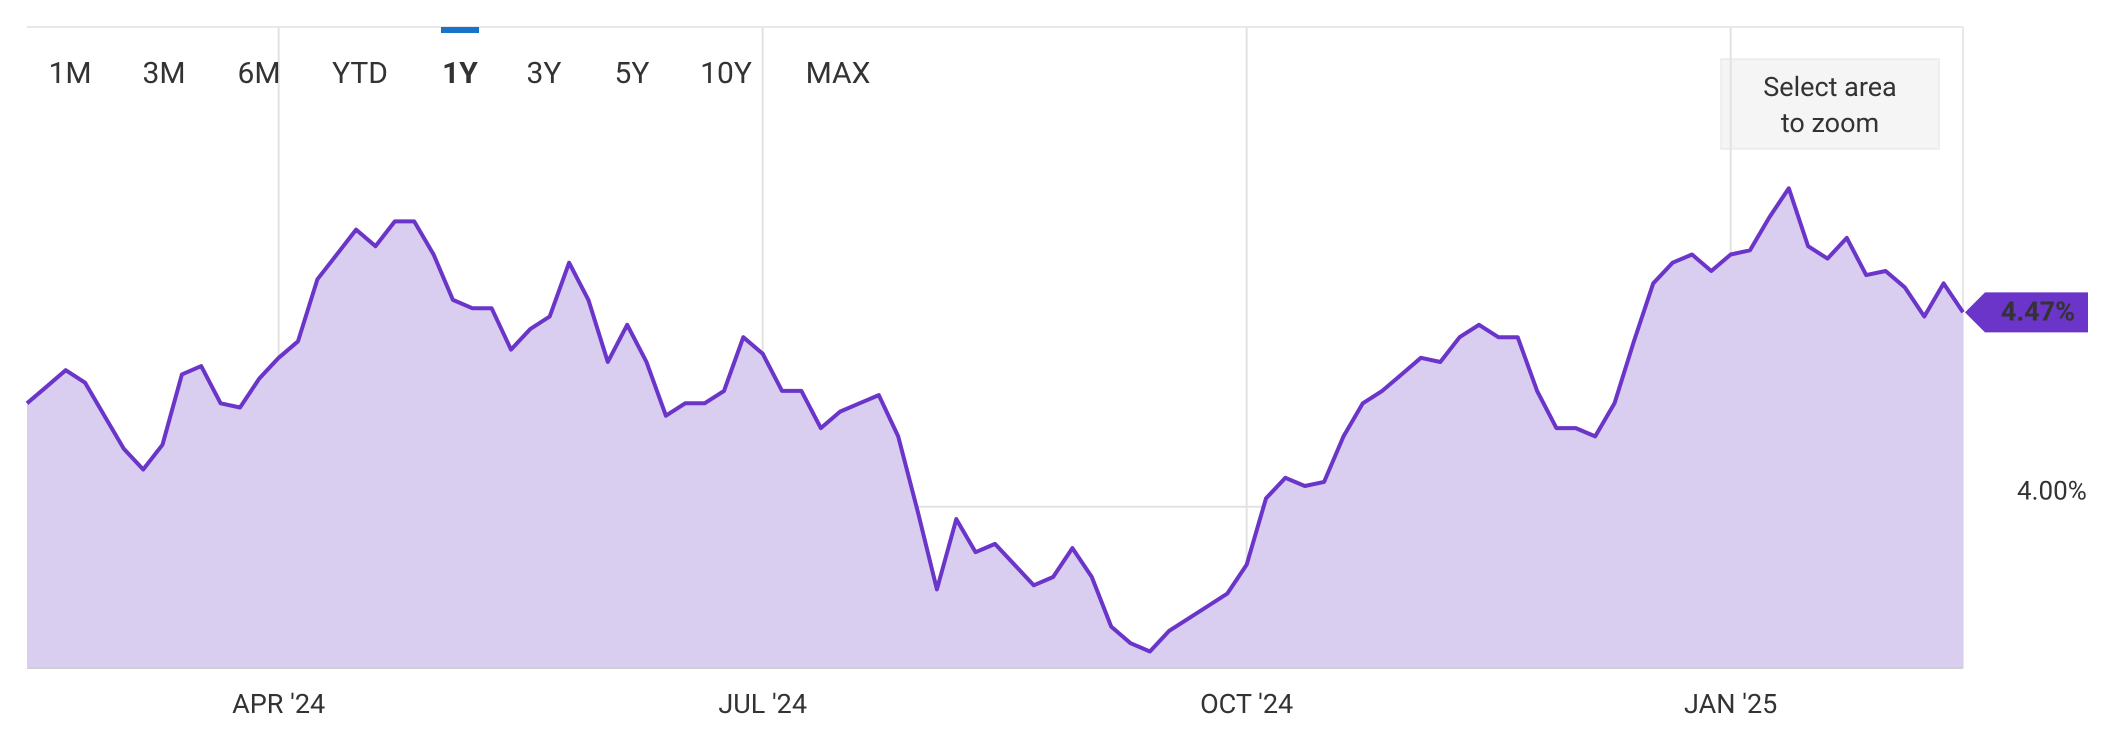 The image size is (2108, 754). What do you see at coordinates (1730, 704) in the screenshot?
I see `x-tick-label: JAN '25` at bounding box center [1730, 704].